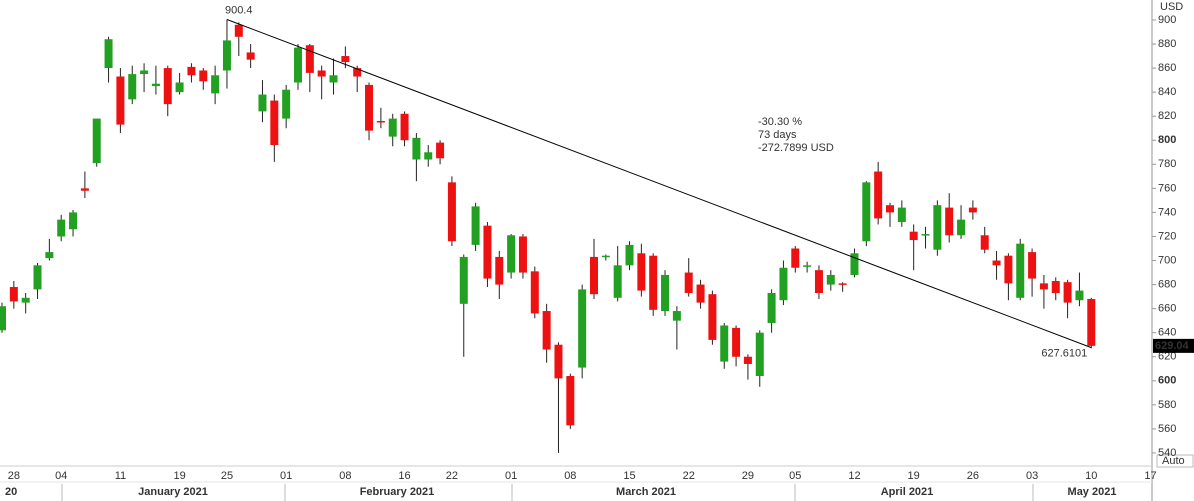  I want to click on last-price-box, so click(1173, 345).